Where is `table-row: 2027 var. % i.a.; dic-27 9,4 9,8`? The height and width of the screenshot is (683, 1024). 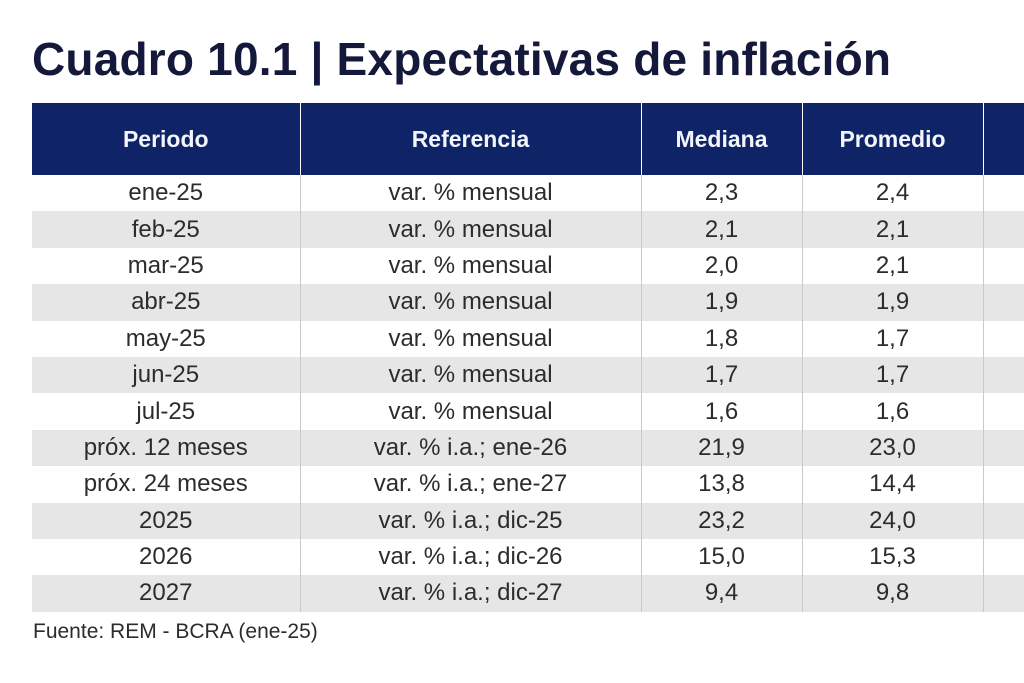 table-row: 2027 var. % i.a.; dic-27 9,4 9,8 is located at coordinates (528, 593).